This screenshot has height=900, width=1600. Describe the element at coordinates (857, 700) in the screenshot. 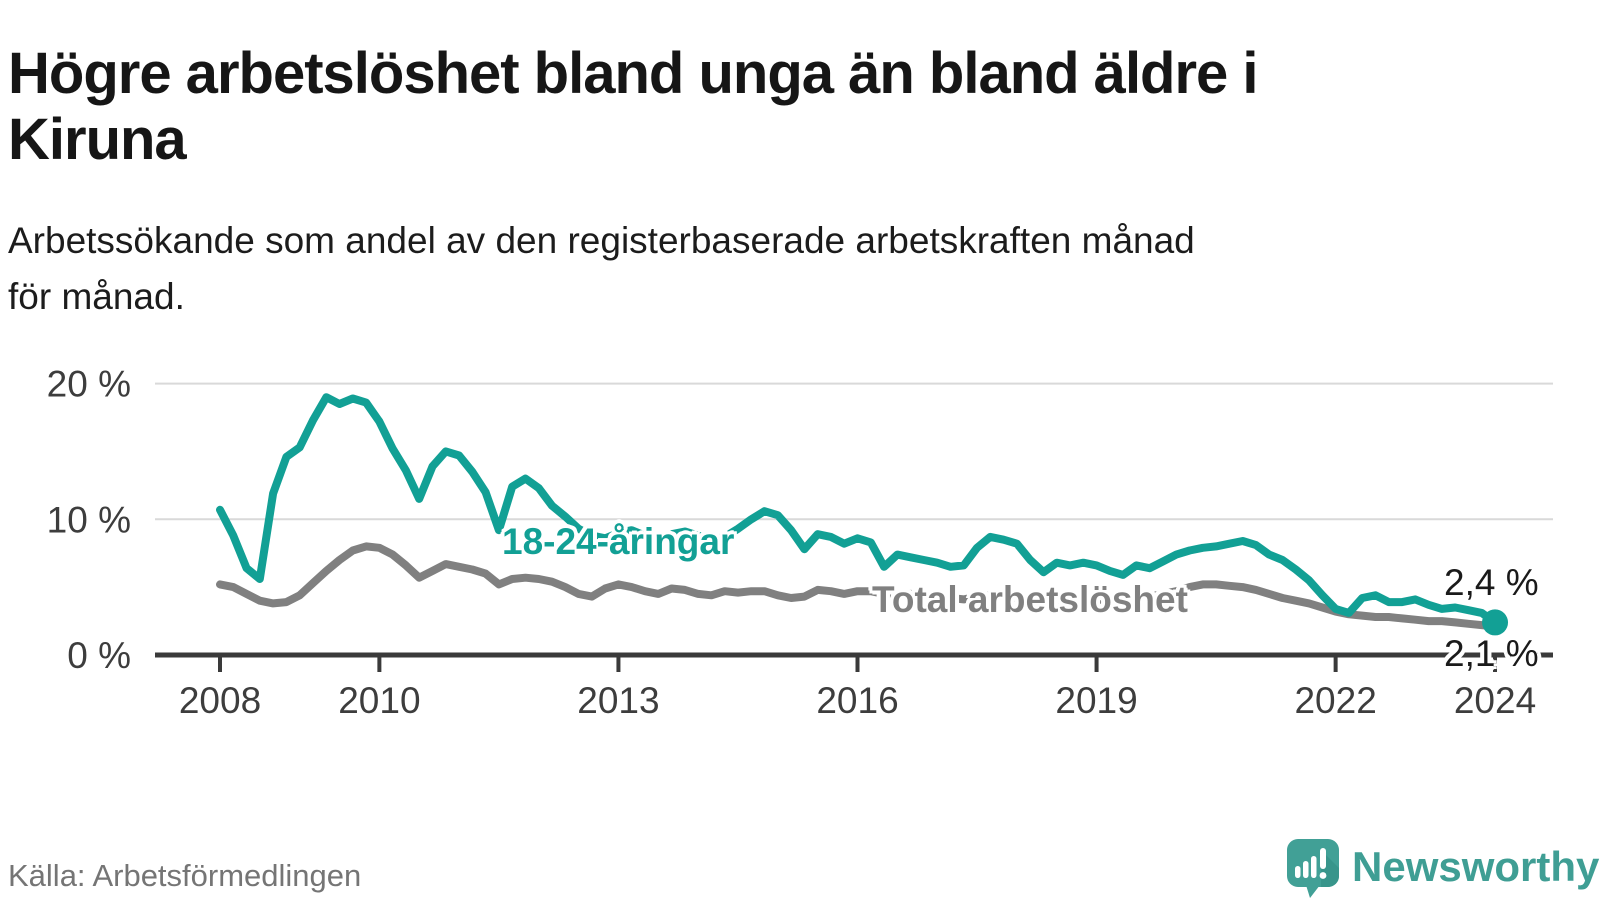

I see `x-tick-label-2016: 2016` at that location.